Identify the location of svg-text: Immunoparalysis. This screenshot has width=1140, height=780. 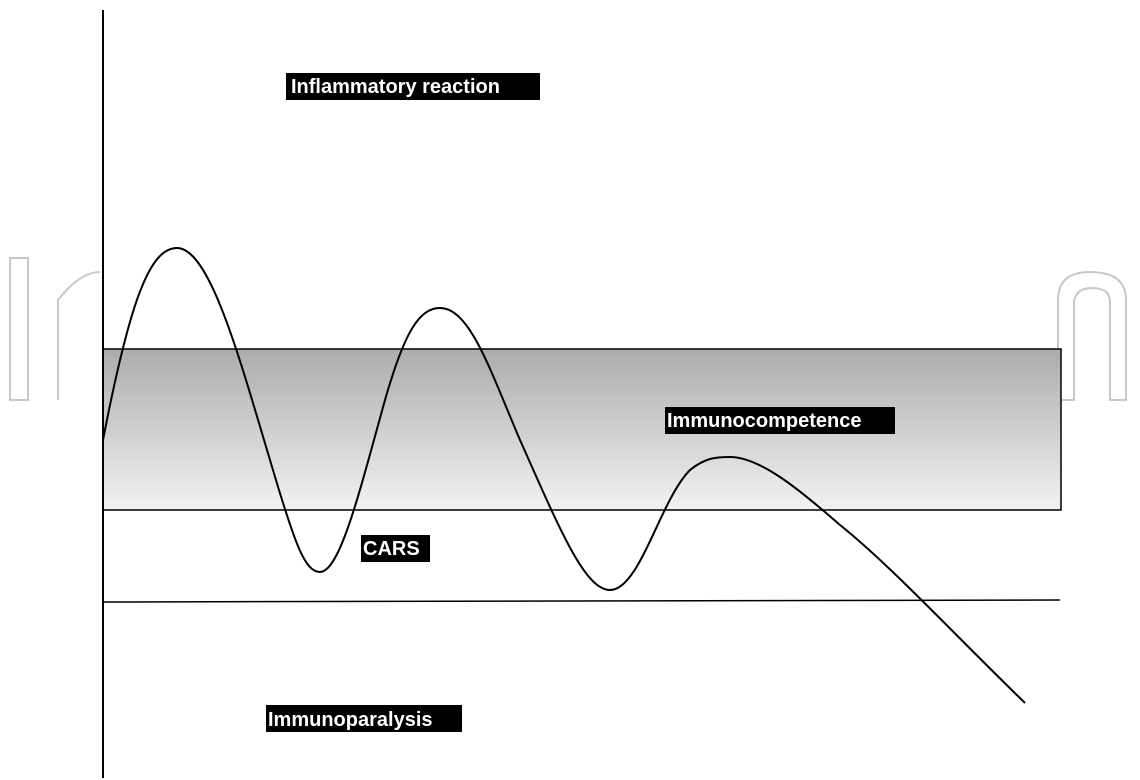
(350, 720).